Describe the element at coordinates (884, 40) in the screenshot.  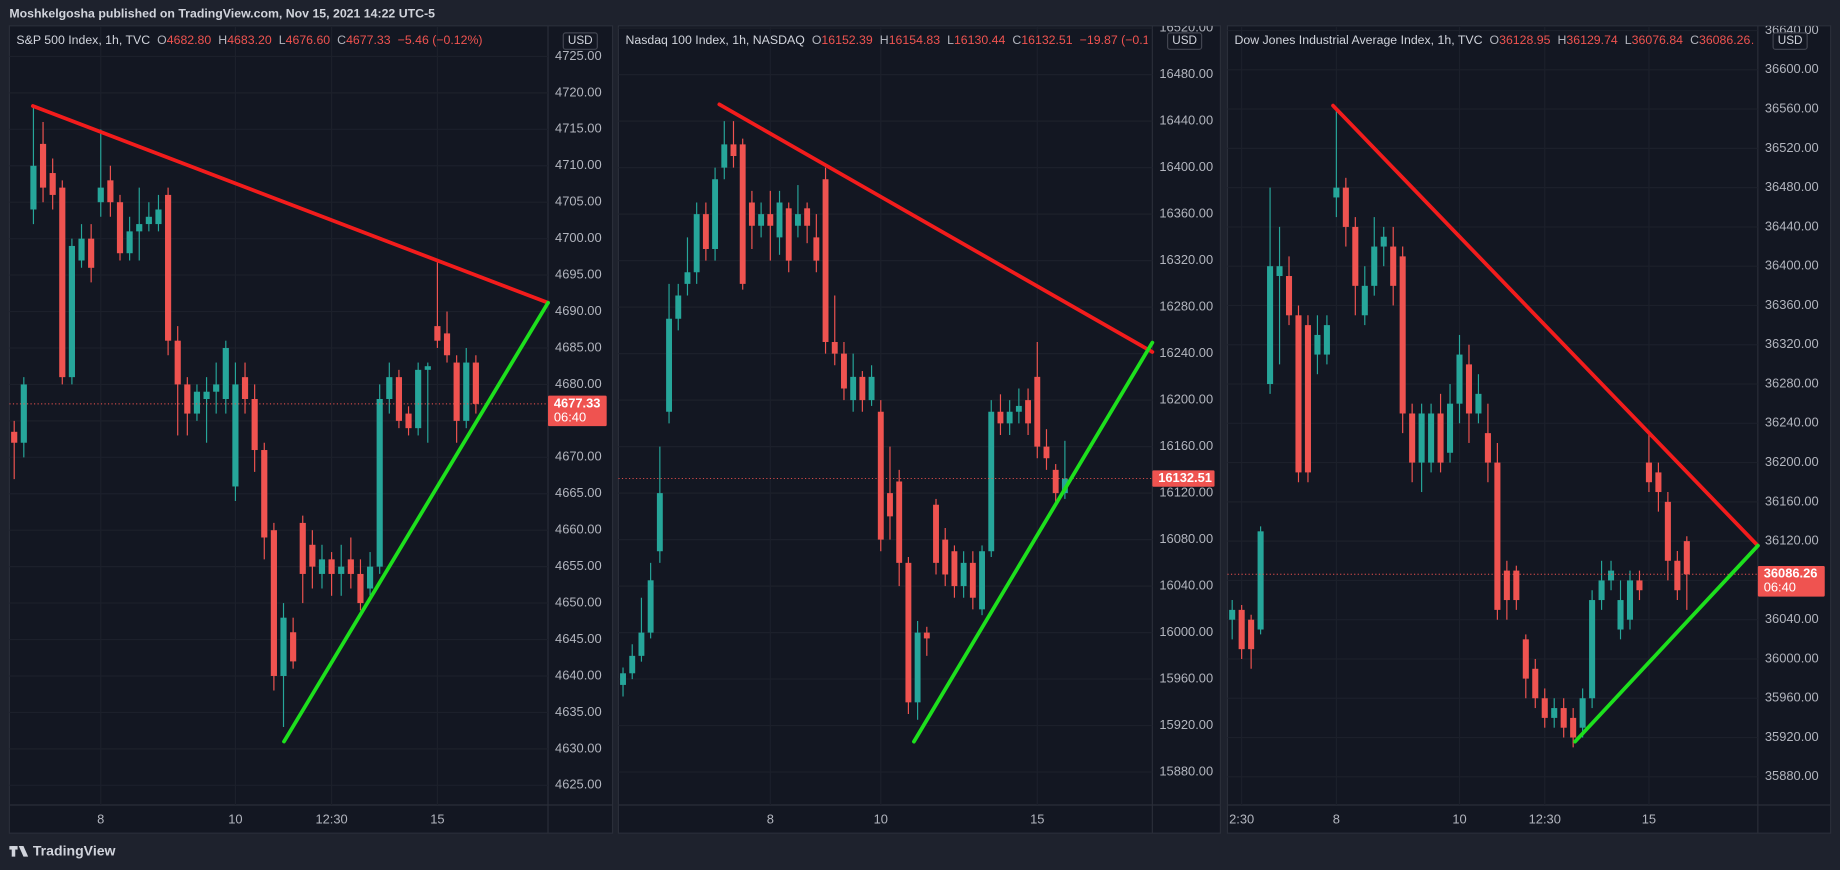
I see `ohlc-key: H` at that location.